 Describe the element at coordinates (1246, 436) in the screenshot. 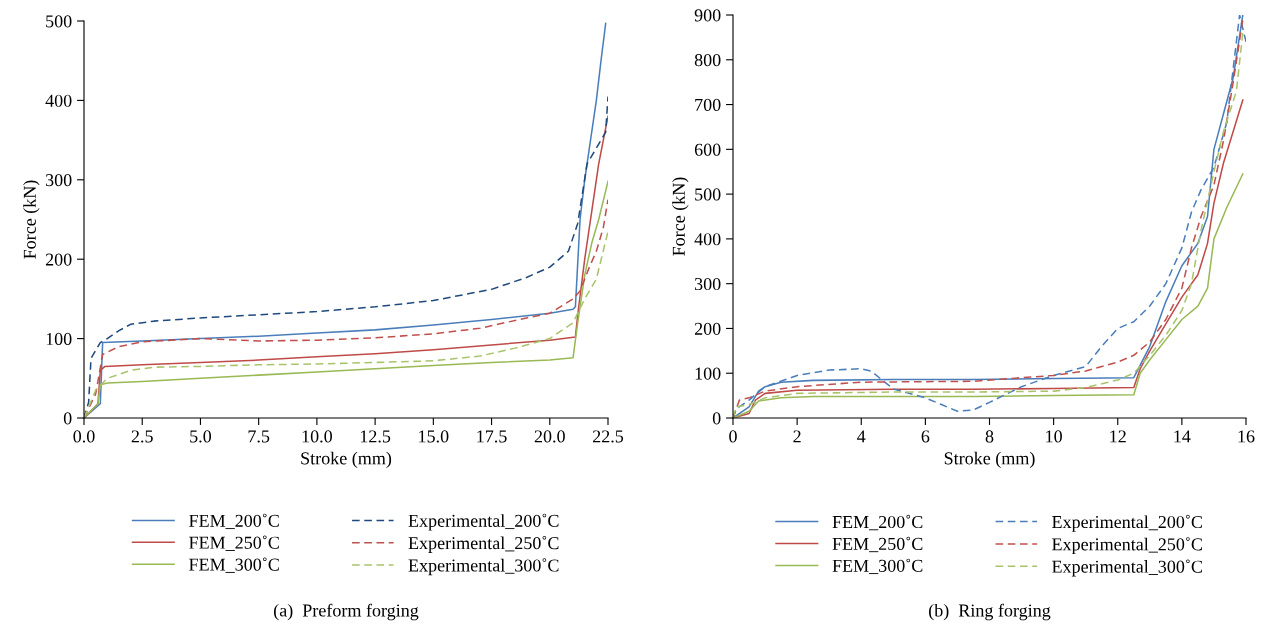

I see `x-tick-label: 16` at that location.